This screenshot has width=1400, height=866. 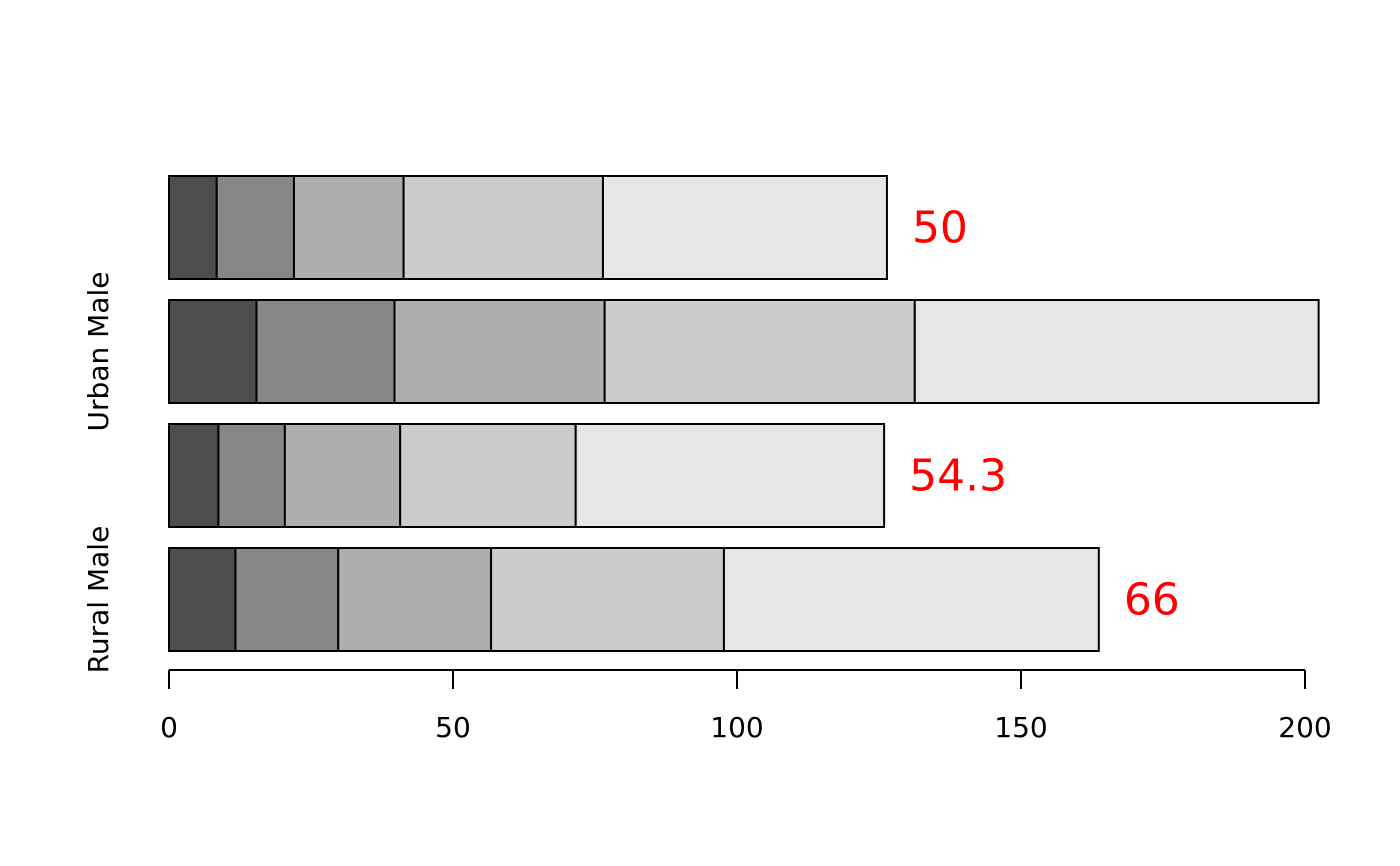 What do you see at coordinates (1020, 727) in the screenshot?
I see `x-tick-label: 150` at bounding box center [1020, 727].